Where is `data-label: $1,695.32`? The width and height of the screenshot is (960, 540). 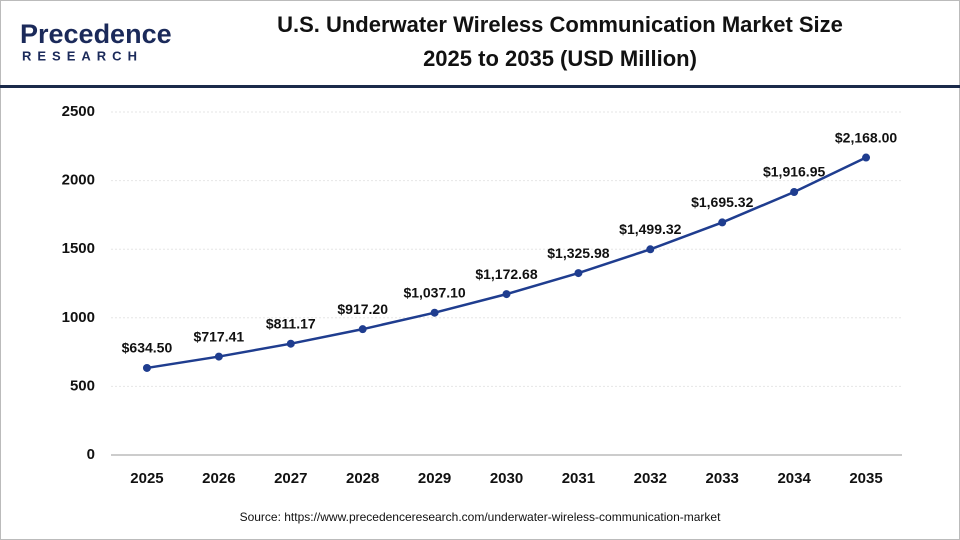
data-label: $1,695.32 is located at coordinates (722, 202).